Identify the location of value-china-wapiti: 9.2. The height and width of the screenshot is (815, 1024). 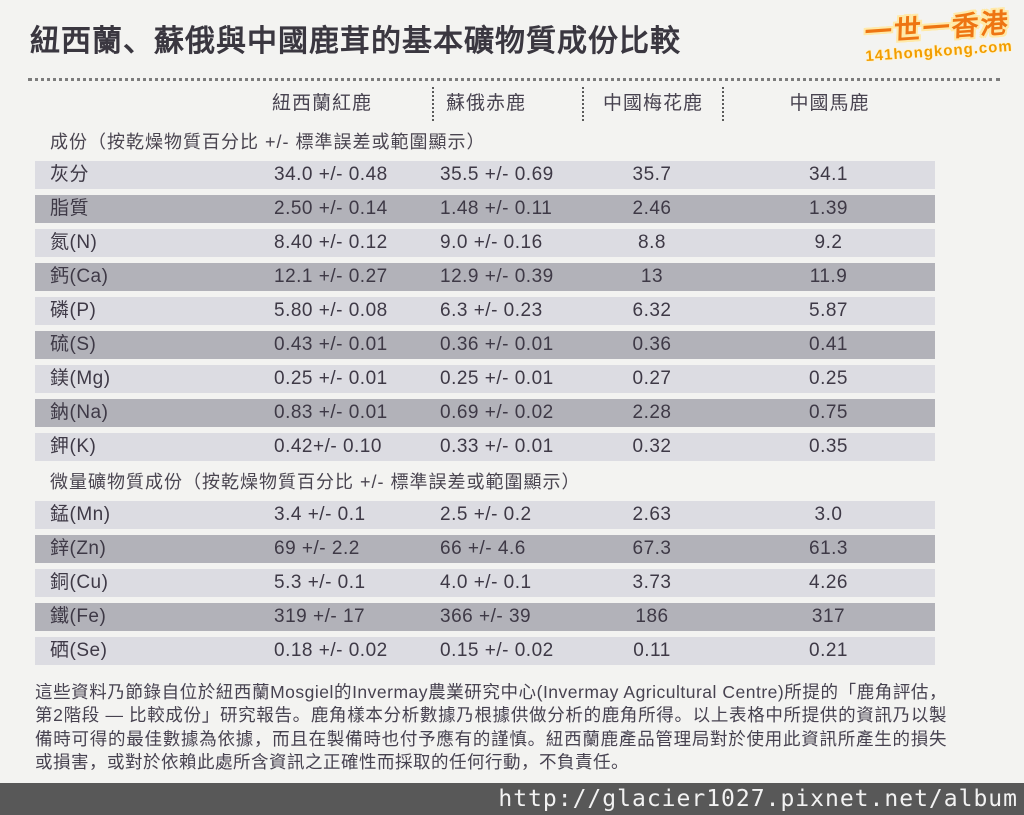
(828, 242).